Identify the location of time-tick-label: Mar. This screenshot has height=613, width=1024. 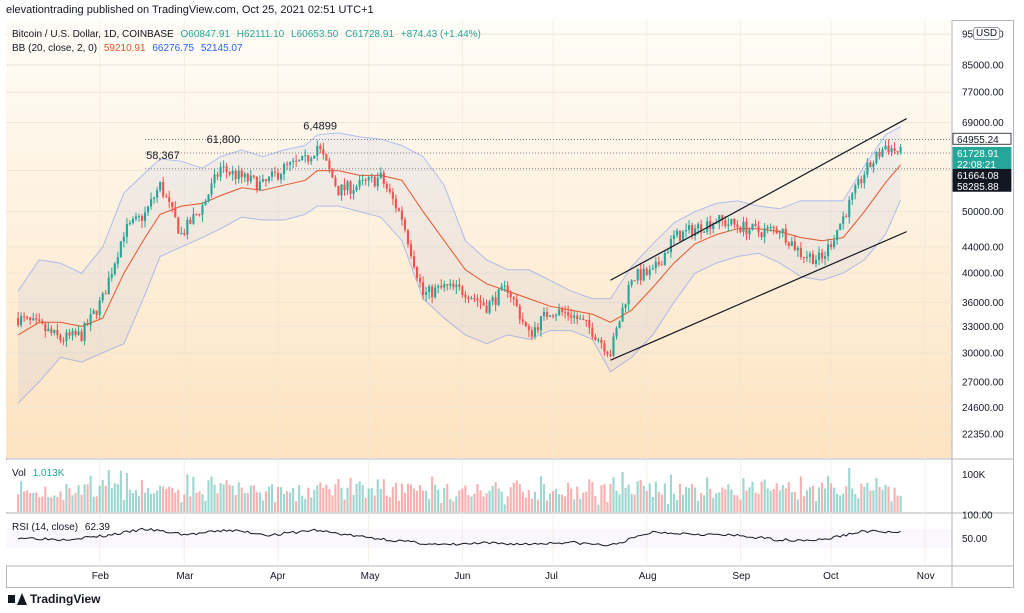
(185, 576).